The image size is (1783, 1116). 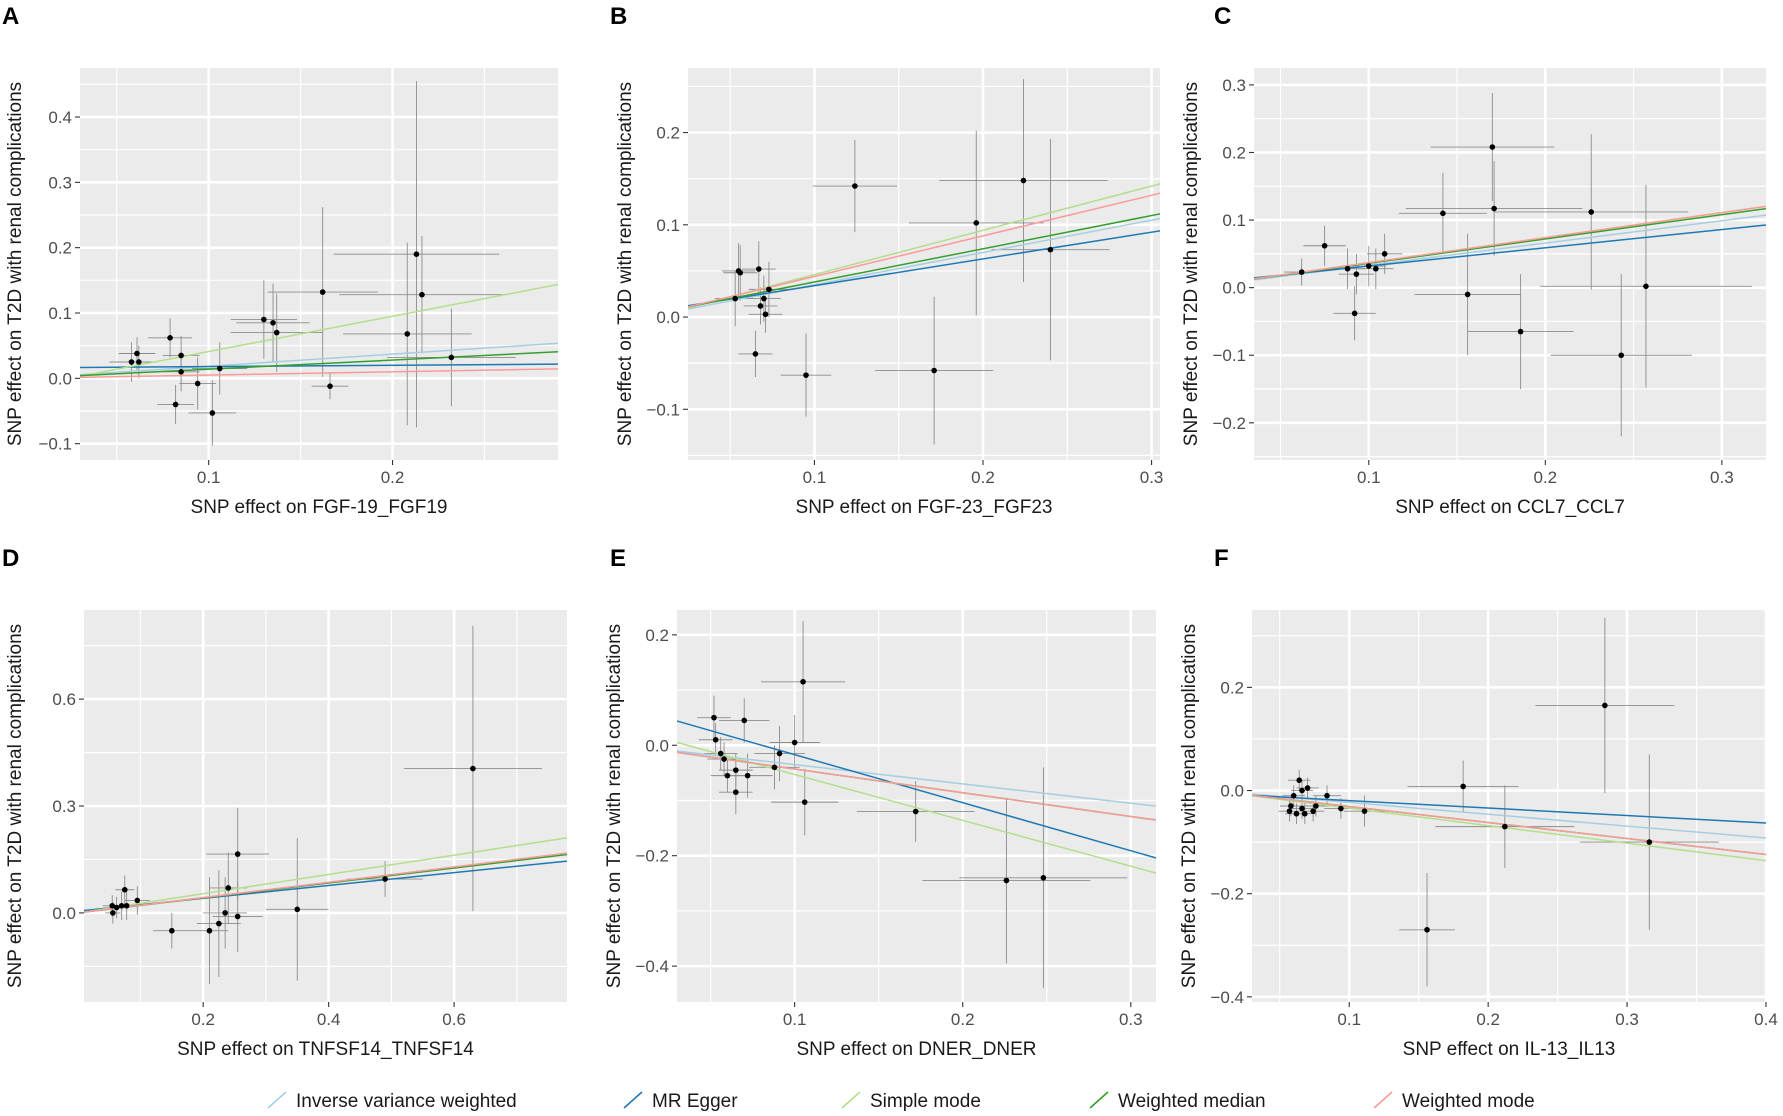 I want to click on legend-label: Inverse variance weighted, so click(x=406, y=1101).